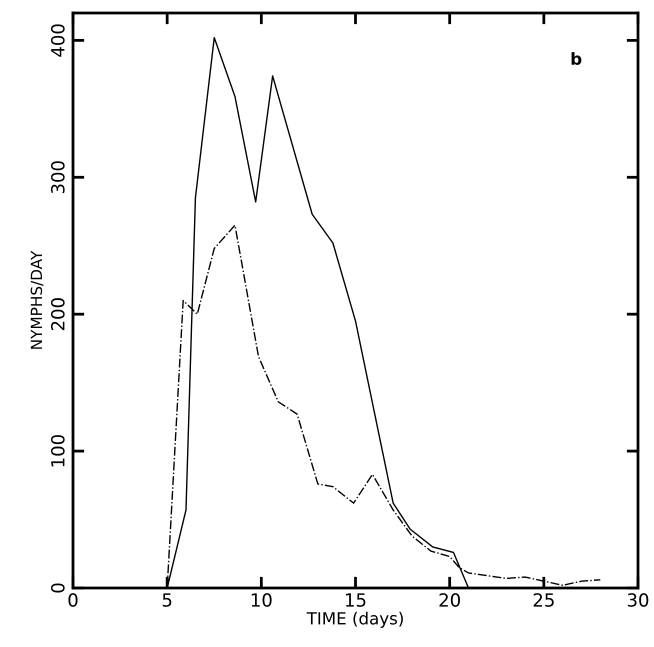 The width and height of the screenshot is (654, 647). I want to click on y-tick-label: 300, so click(57, 177).